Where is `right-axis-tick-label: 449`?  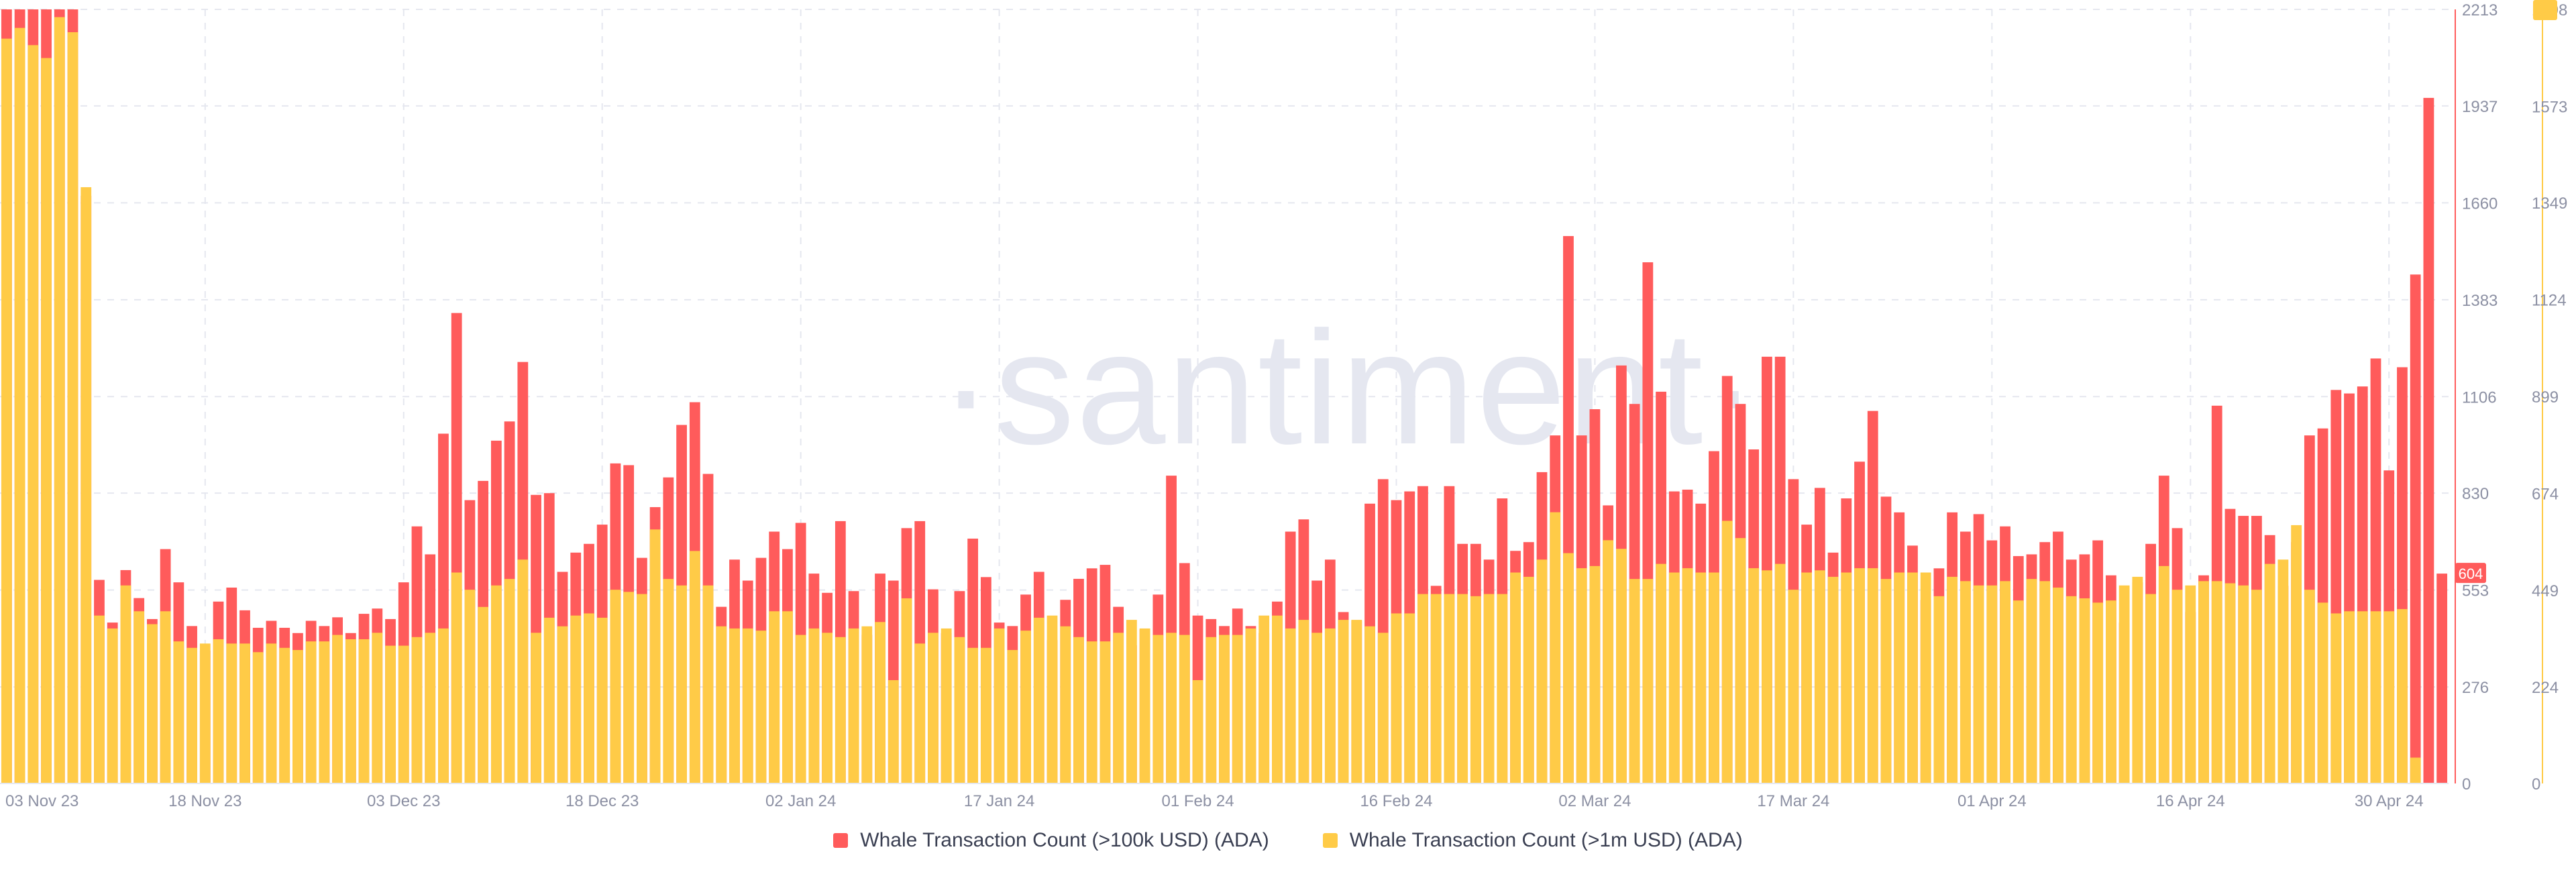 right-axis-tick-label: 449 is located at coordinates (2545, 591).